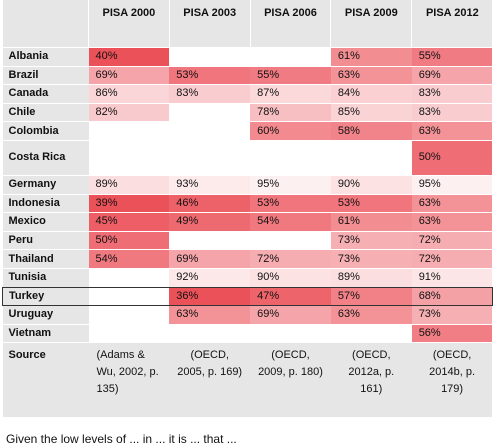  What do you see at coordinates (452, 333) in the screenshot?
I see `value-cell: 56%` at bounding box center [452, 333].